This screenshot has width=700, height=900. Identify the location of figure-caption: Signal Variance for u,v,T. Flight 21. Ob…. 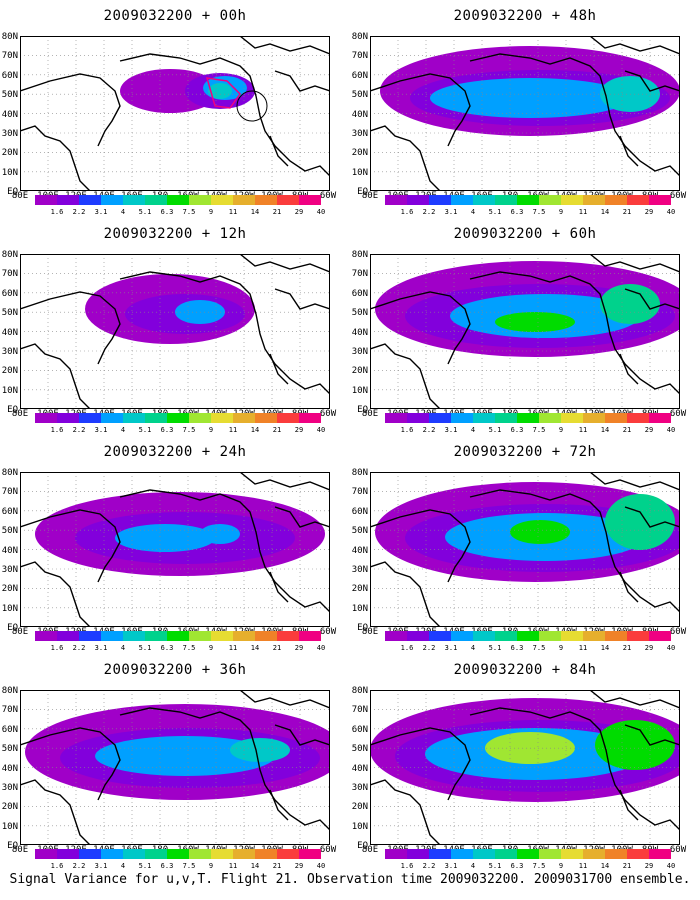
(350, 879).